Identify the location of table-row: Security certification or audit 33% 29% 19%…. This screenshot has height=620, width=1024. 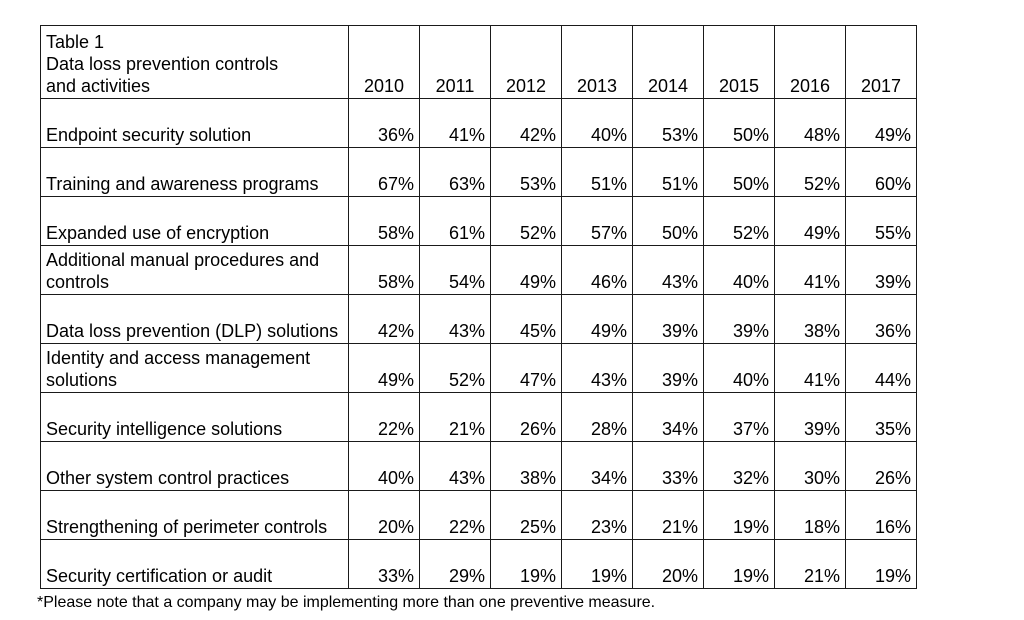
(478, 564).